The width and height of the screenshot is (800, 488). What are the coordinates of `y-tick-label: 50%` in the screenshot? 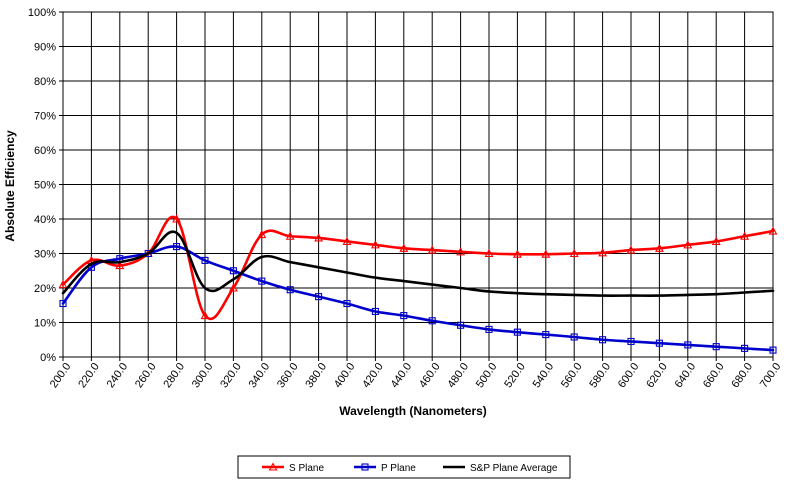 It's located at (45, 186).